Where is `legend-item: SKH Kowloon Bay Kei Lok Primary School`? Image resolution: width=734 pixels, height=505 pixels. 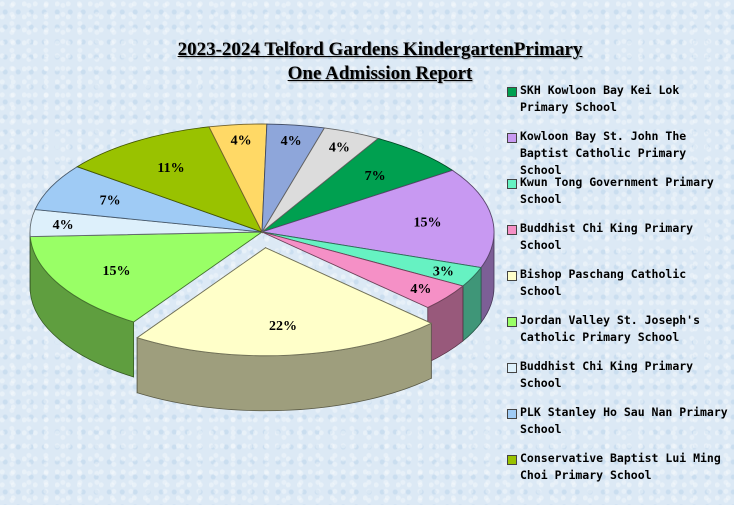 legend-item: SKH Kowloon Bay Kei Lok Primary School is located at coordinates (617, 105).